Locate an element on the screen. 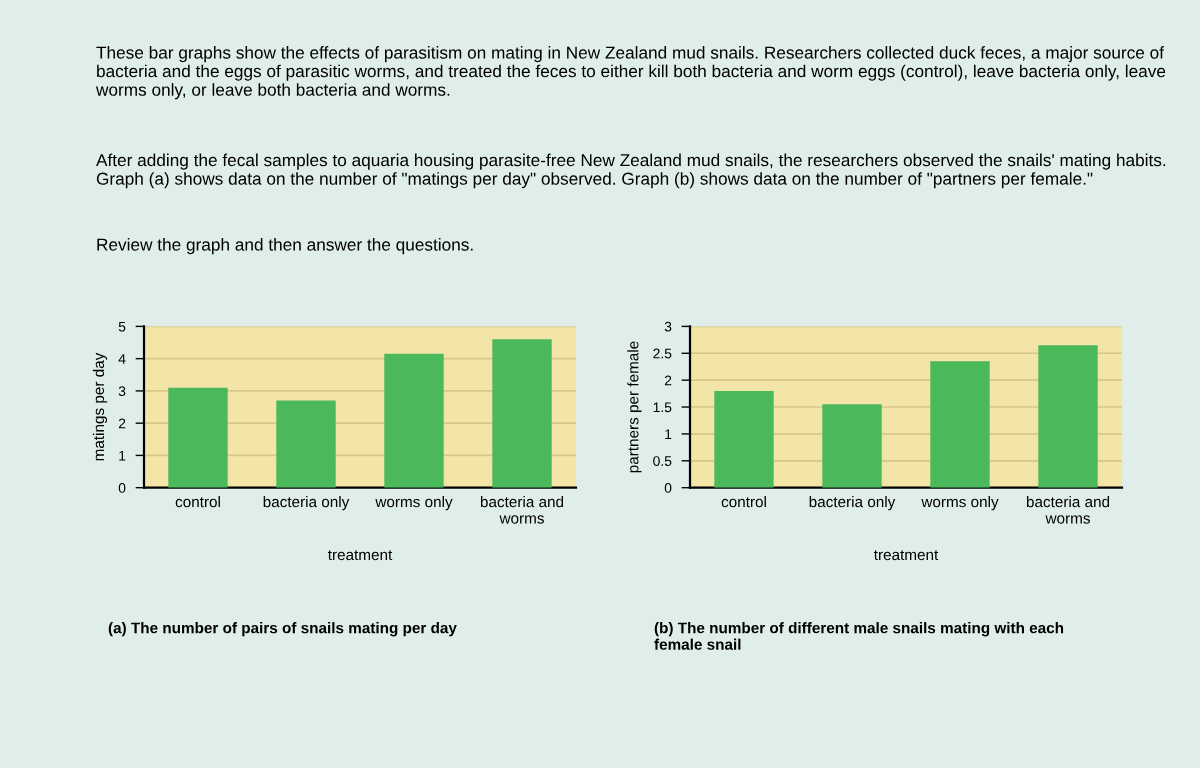  text: These bar graphs show the effects of parasitism on mating in New Zealand mud snails. Researchers collected duck feces, a major source of bacteria and the eggs of parasitic worms, and treated the feces to either kill both bacteria and worm eggs (control), leave bacteria only, leave worms only, or leave both bacteria and worms. is located at coordinates (630, 73).